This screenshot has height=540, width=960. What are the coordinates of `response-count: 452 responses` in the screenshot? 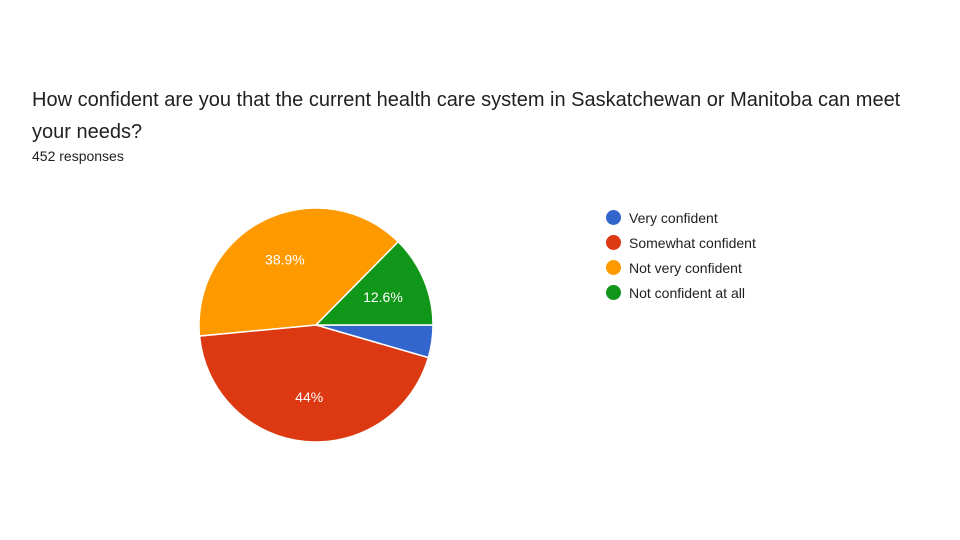 It's located at (78, 156).